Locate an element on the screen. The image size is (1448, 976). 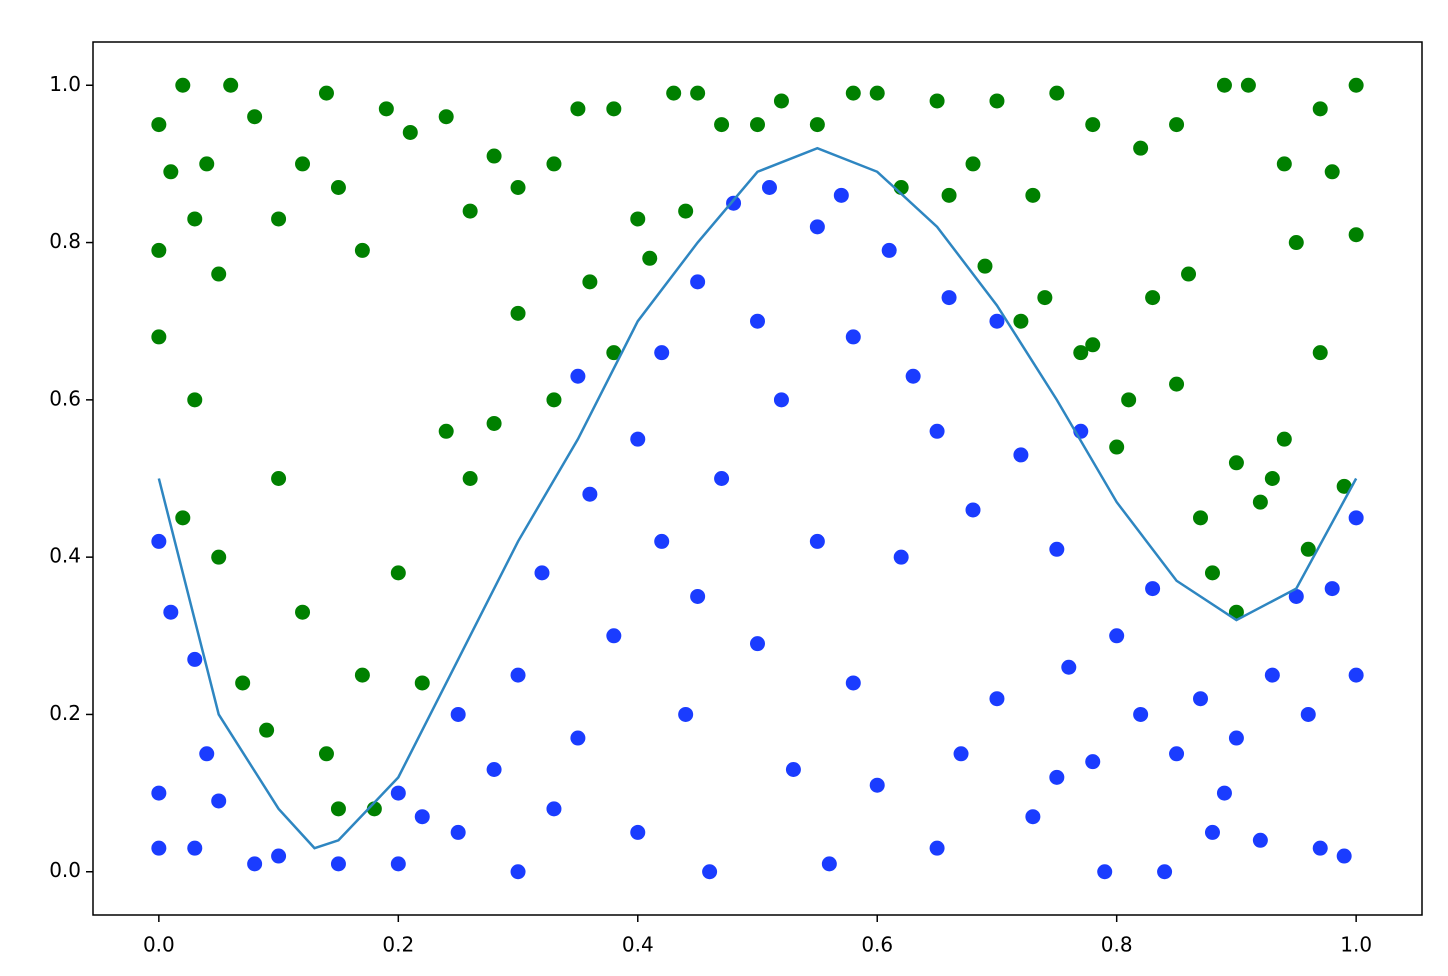
y-tick-label: 0.6 is located at coordinates (65, 398).